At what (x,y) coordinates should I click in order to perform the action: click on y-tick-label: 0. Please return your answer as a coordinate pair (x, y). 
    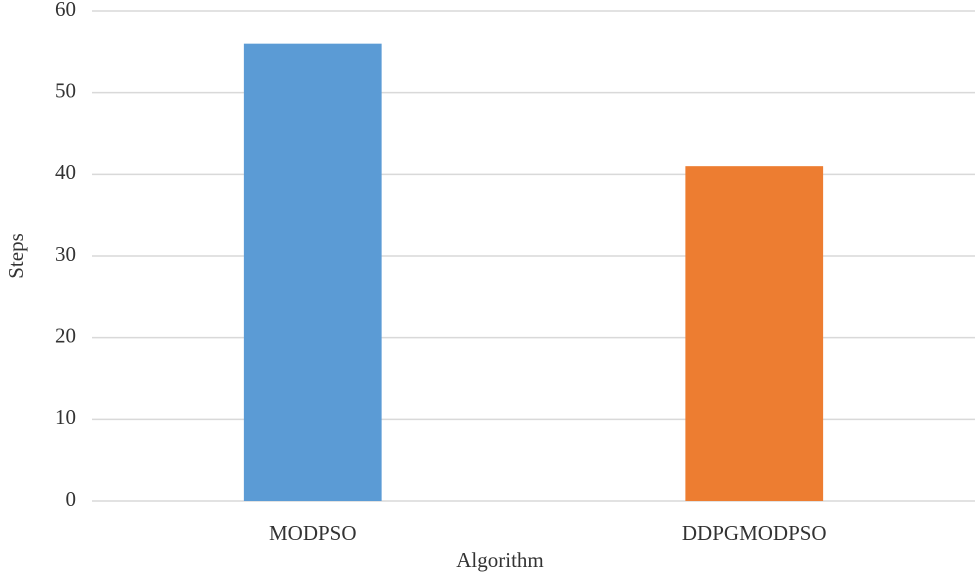
    Looking at the image, I should click on (71, 499).